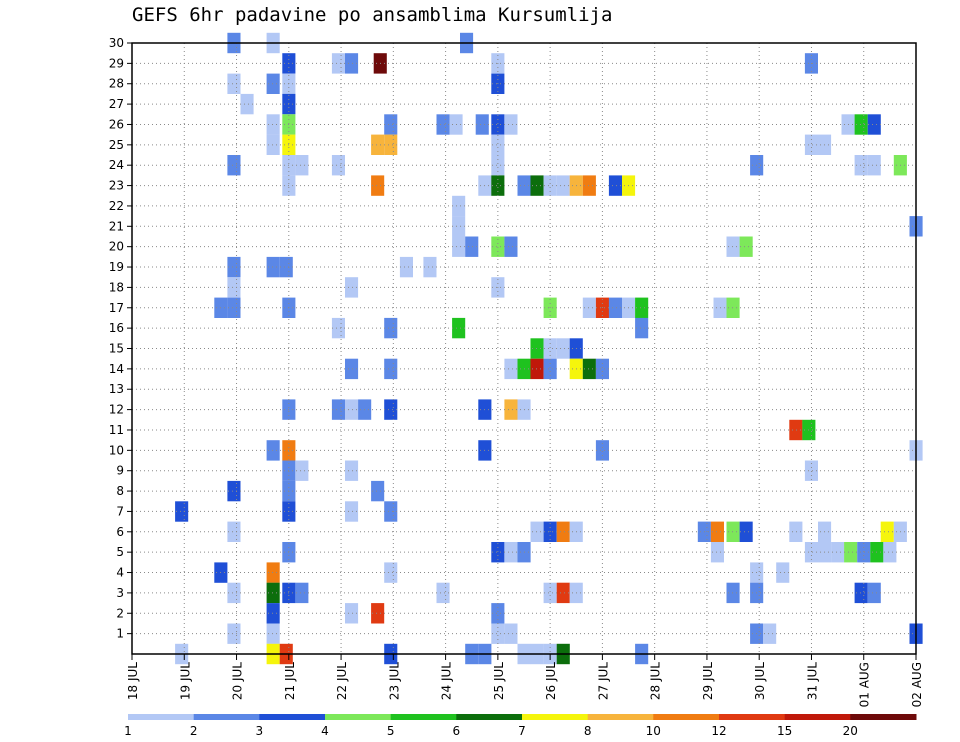 The width and height of the screenshot is (960, 742). What do you see at coordinates (551, 681) in the screenshot?
I see `x-tick-label: 26 JUL` at bounding box center [551, 681].